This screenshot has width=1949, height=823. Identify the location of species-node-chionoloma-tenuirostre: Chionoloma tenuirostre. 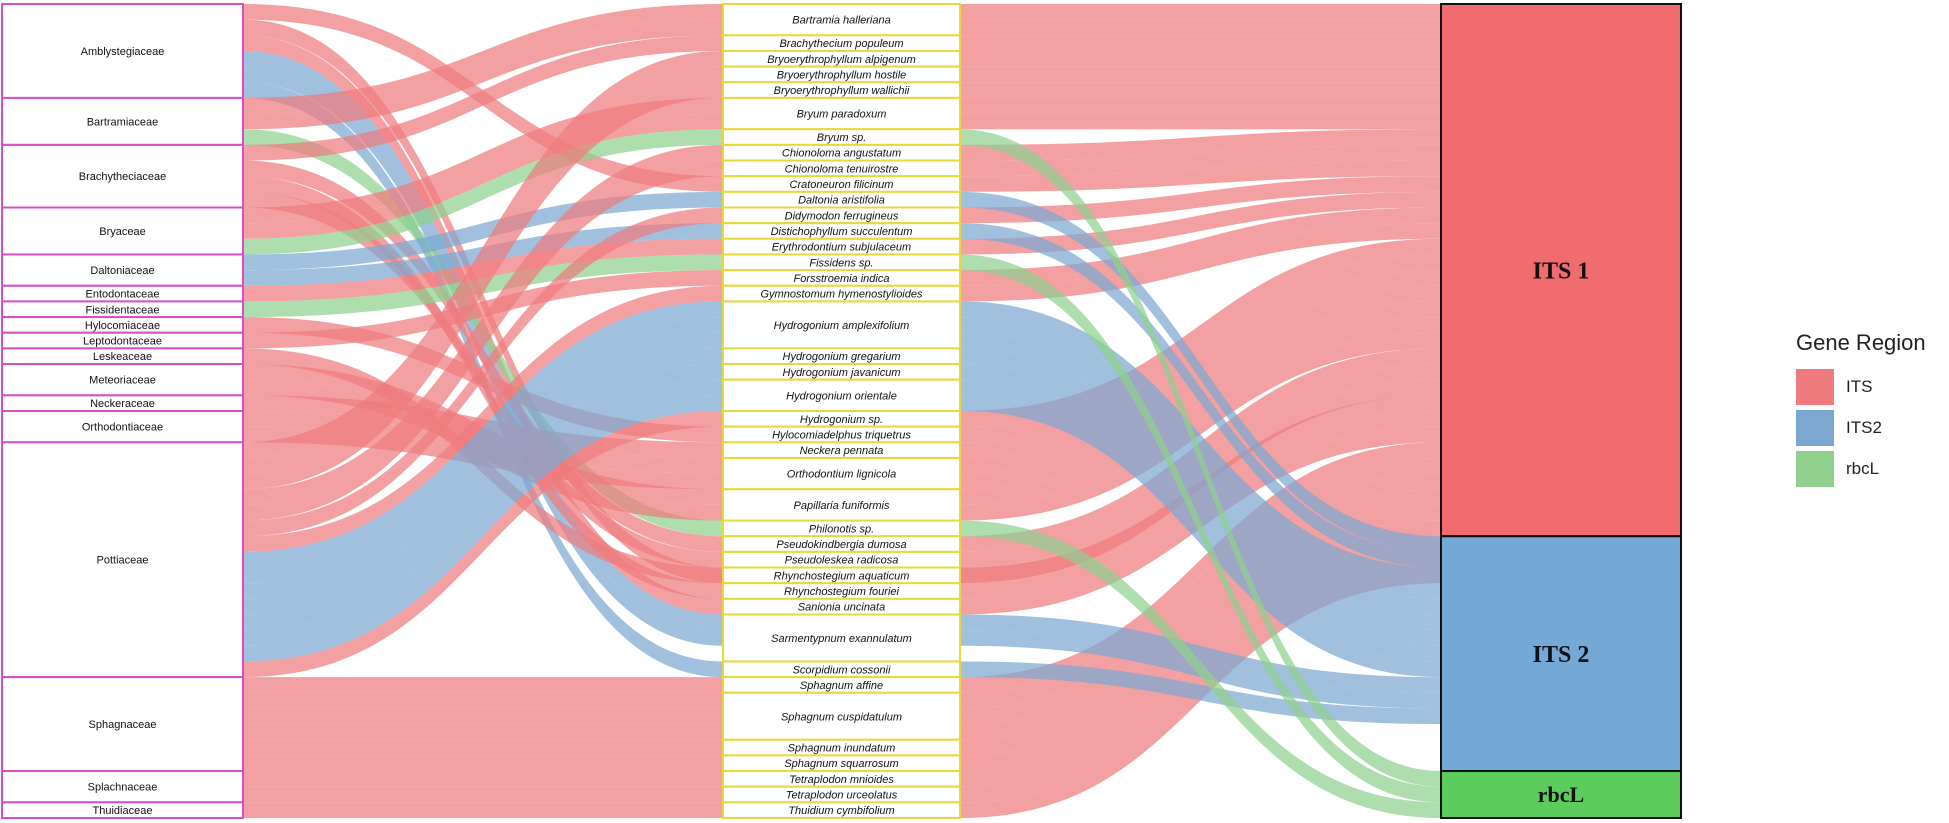
(841, 168).